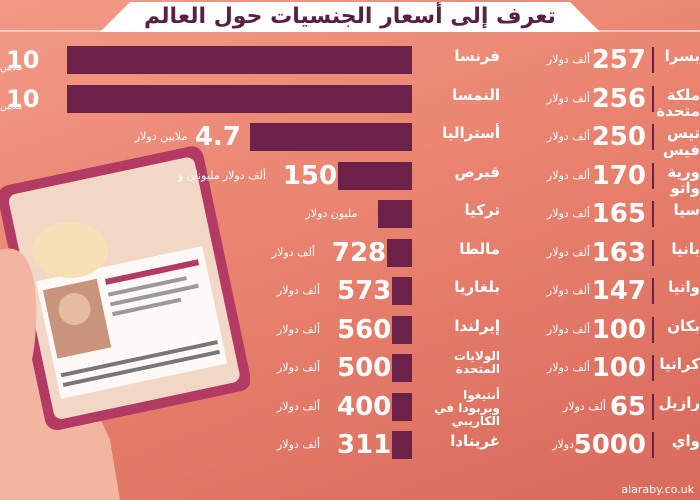 Image resolution: width=700 pixels, height=500 pixels. I want to click on value-label: 170, so click(618, 175).